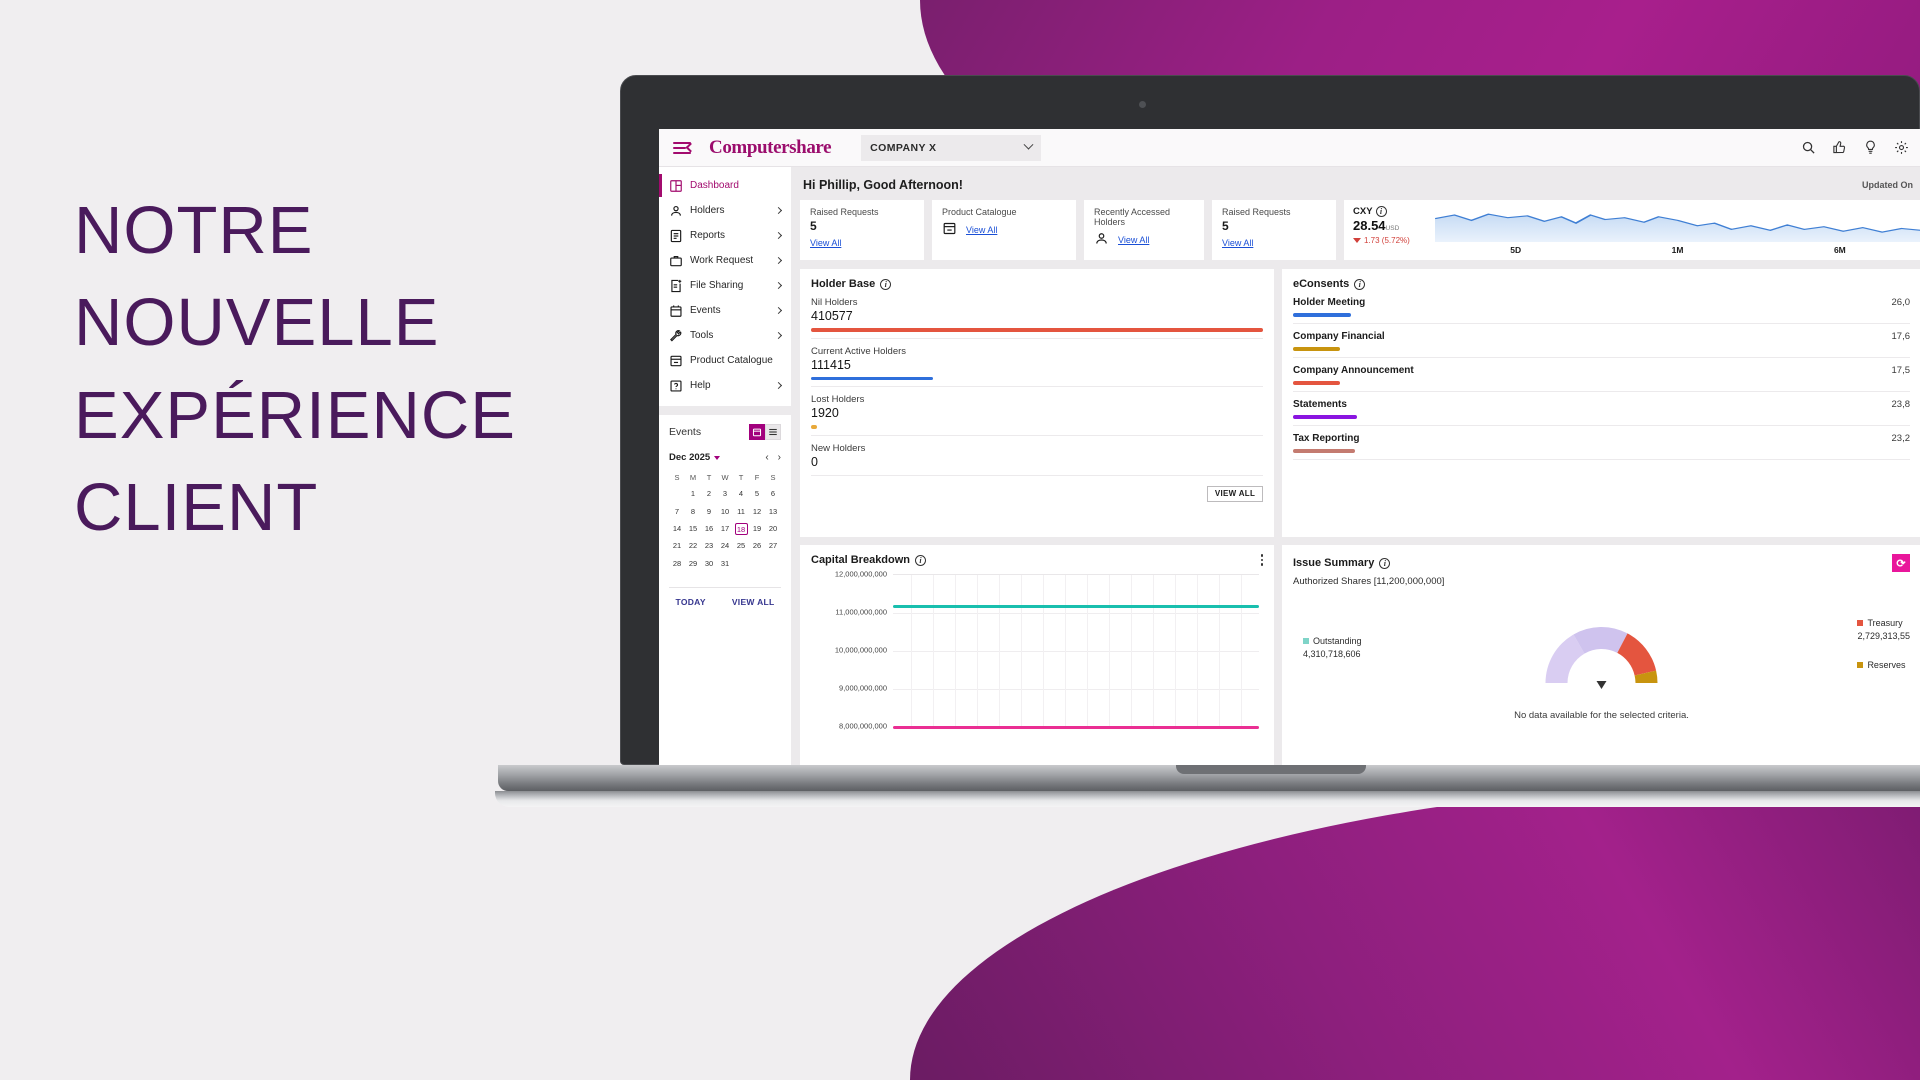  Describe the element at coordinates (951, 147) in the screenshot. I see `company-selector: COMPANY X` at that location.